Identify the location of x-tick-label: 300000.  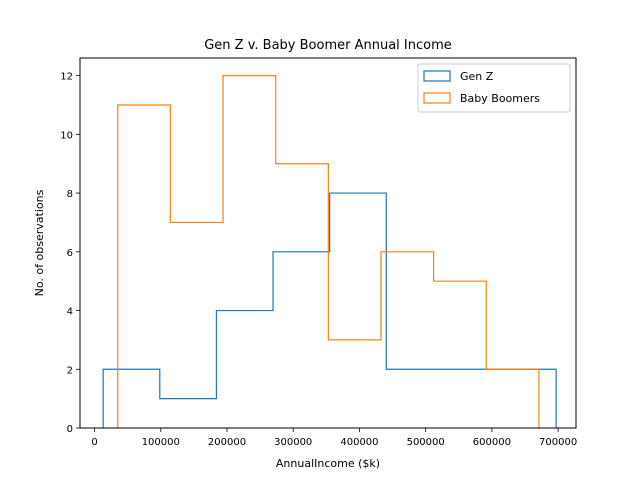
(293, 442).